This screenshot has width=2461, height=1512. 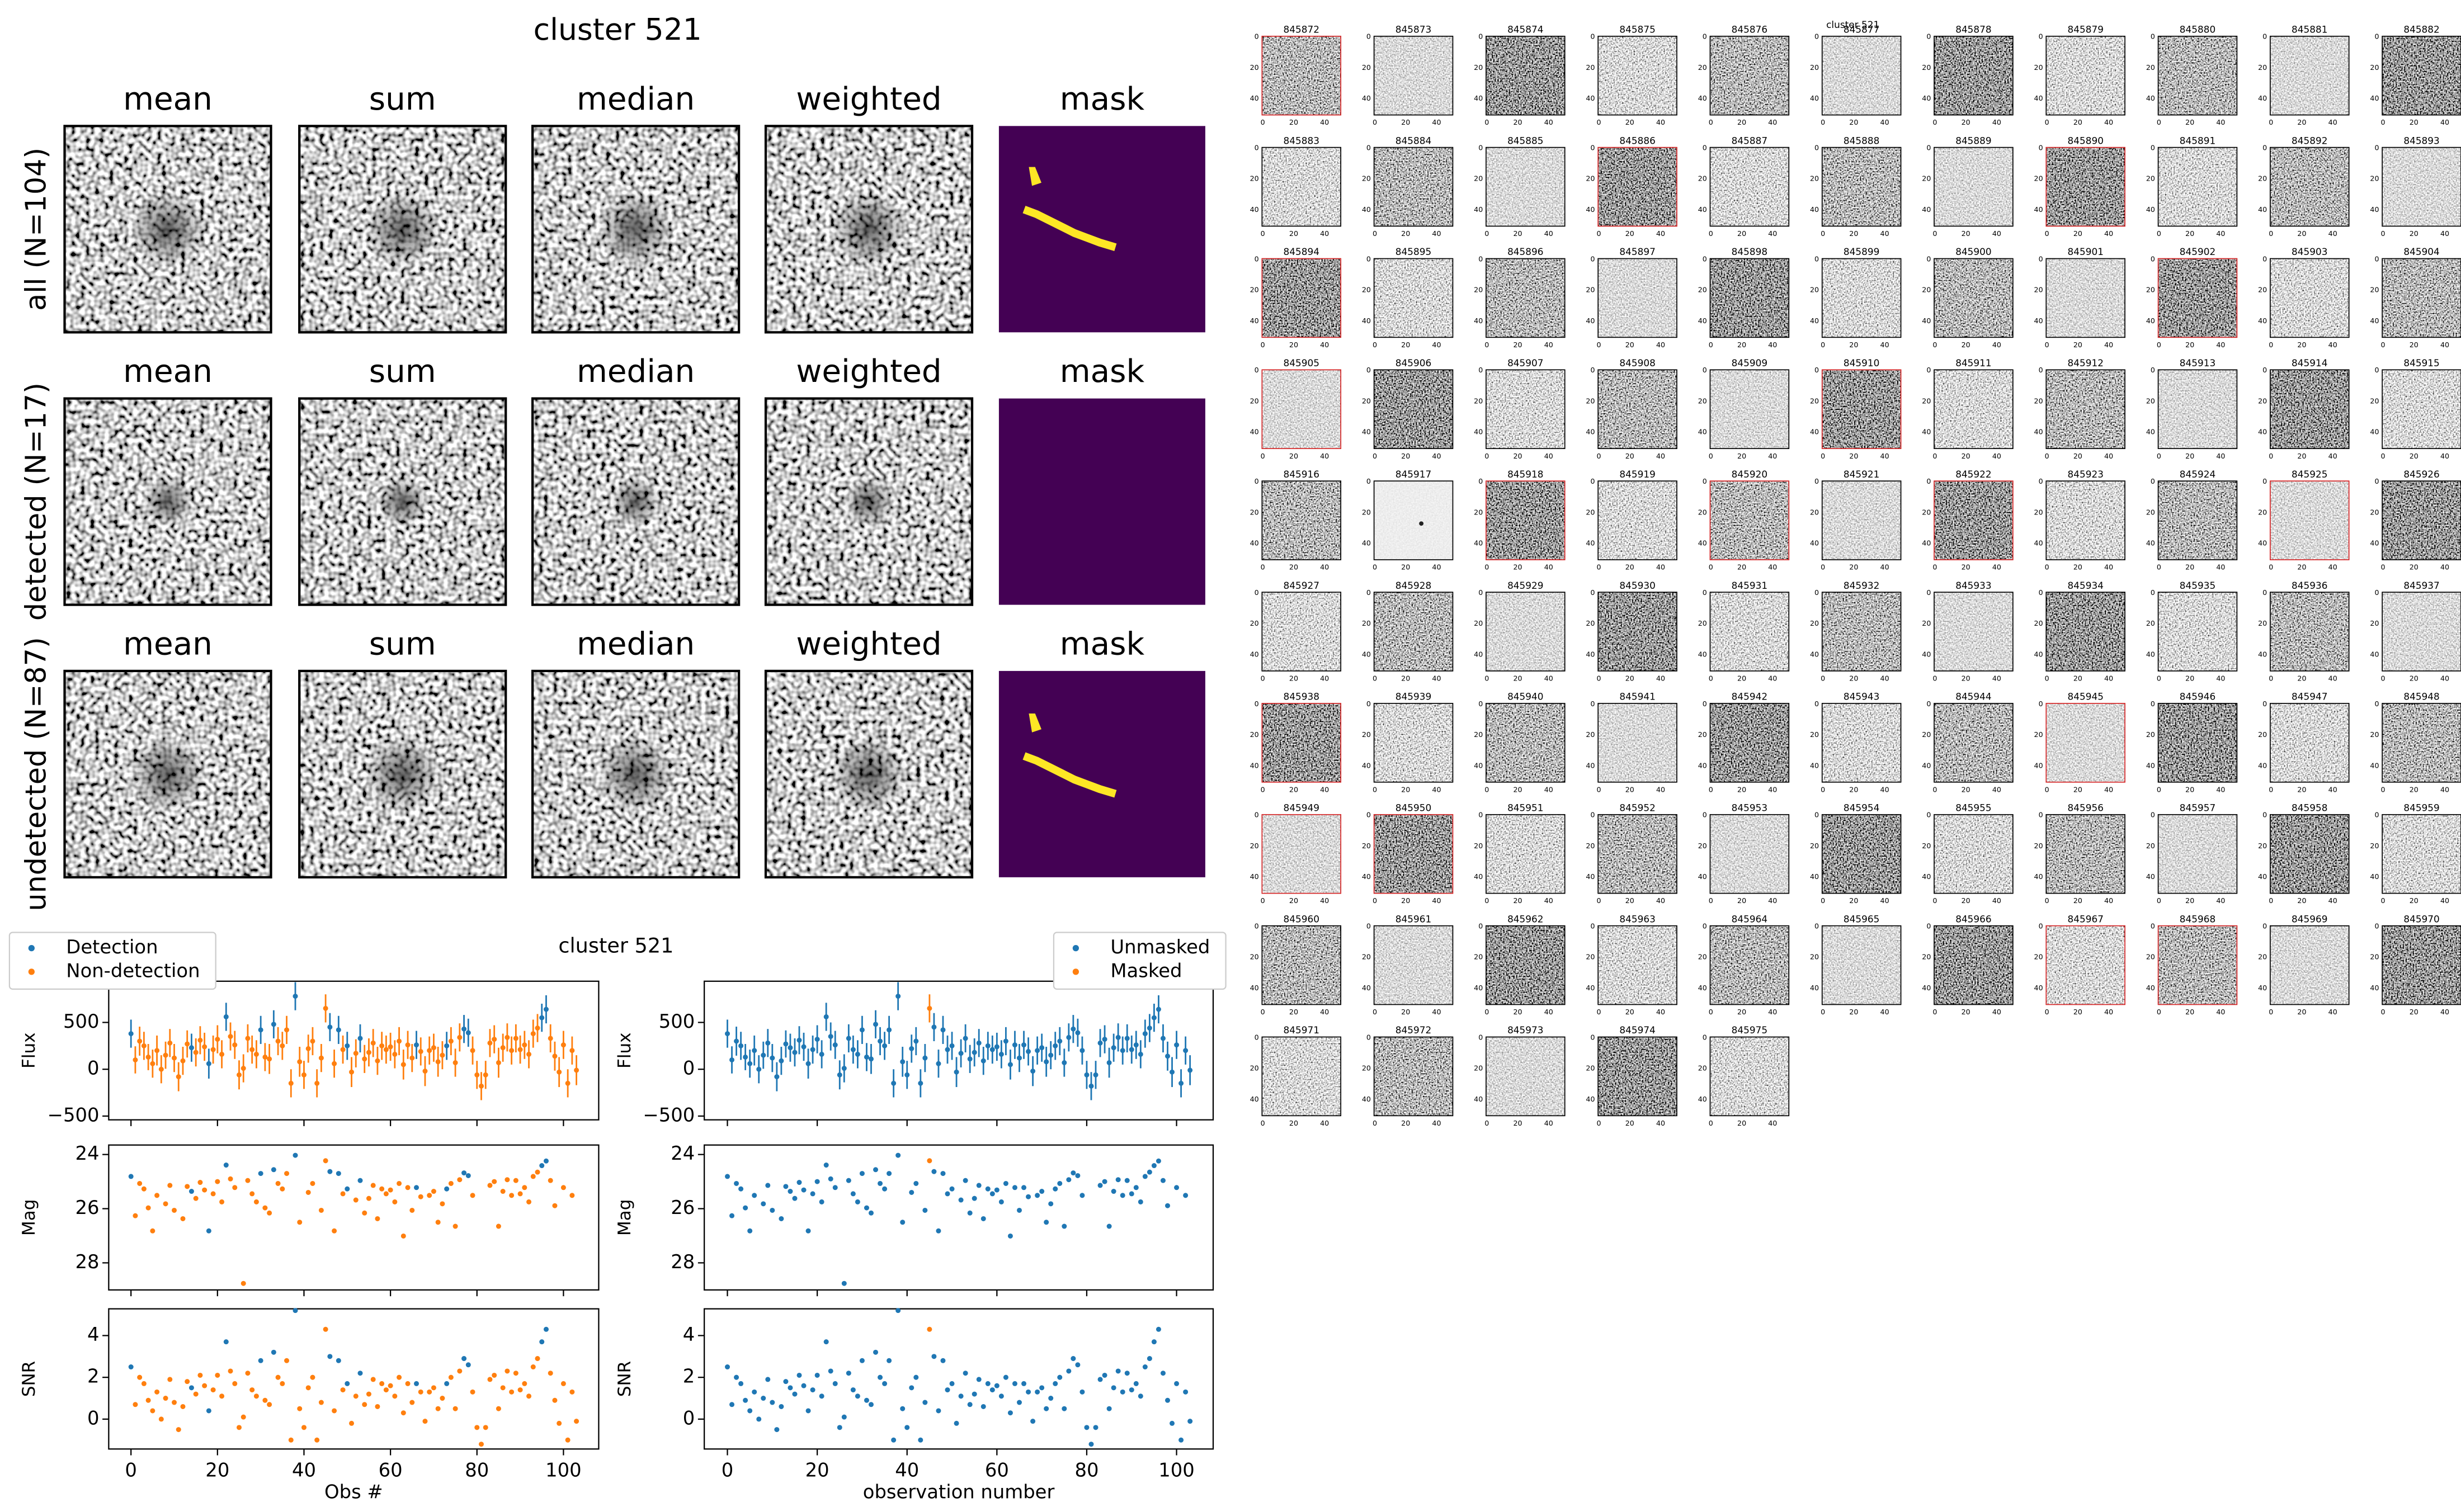 What do you see at coordinates (1973, 918) in the screenshot?
I see `thumbnail-id: 845966` at bounding box center [1973, 918].